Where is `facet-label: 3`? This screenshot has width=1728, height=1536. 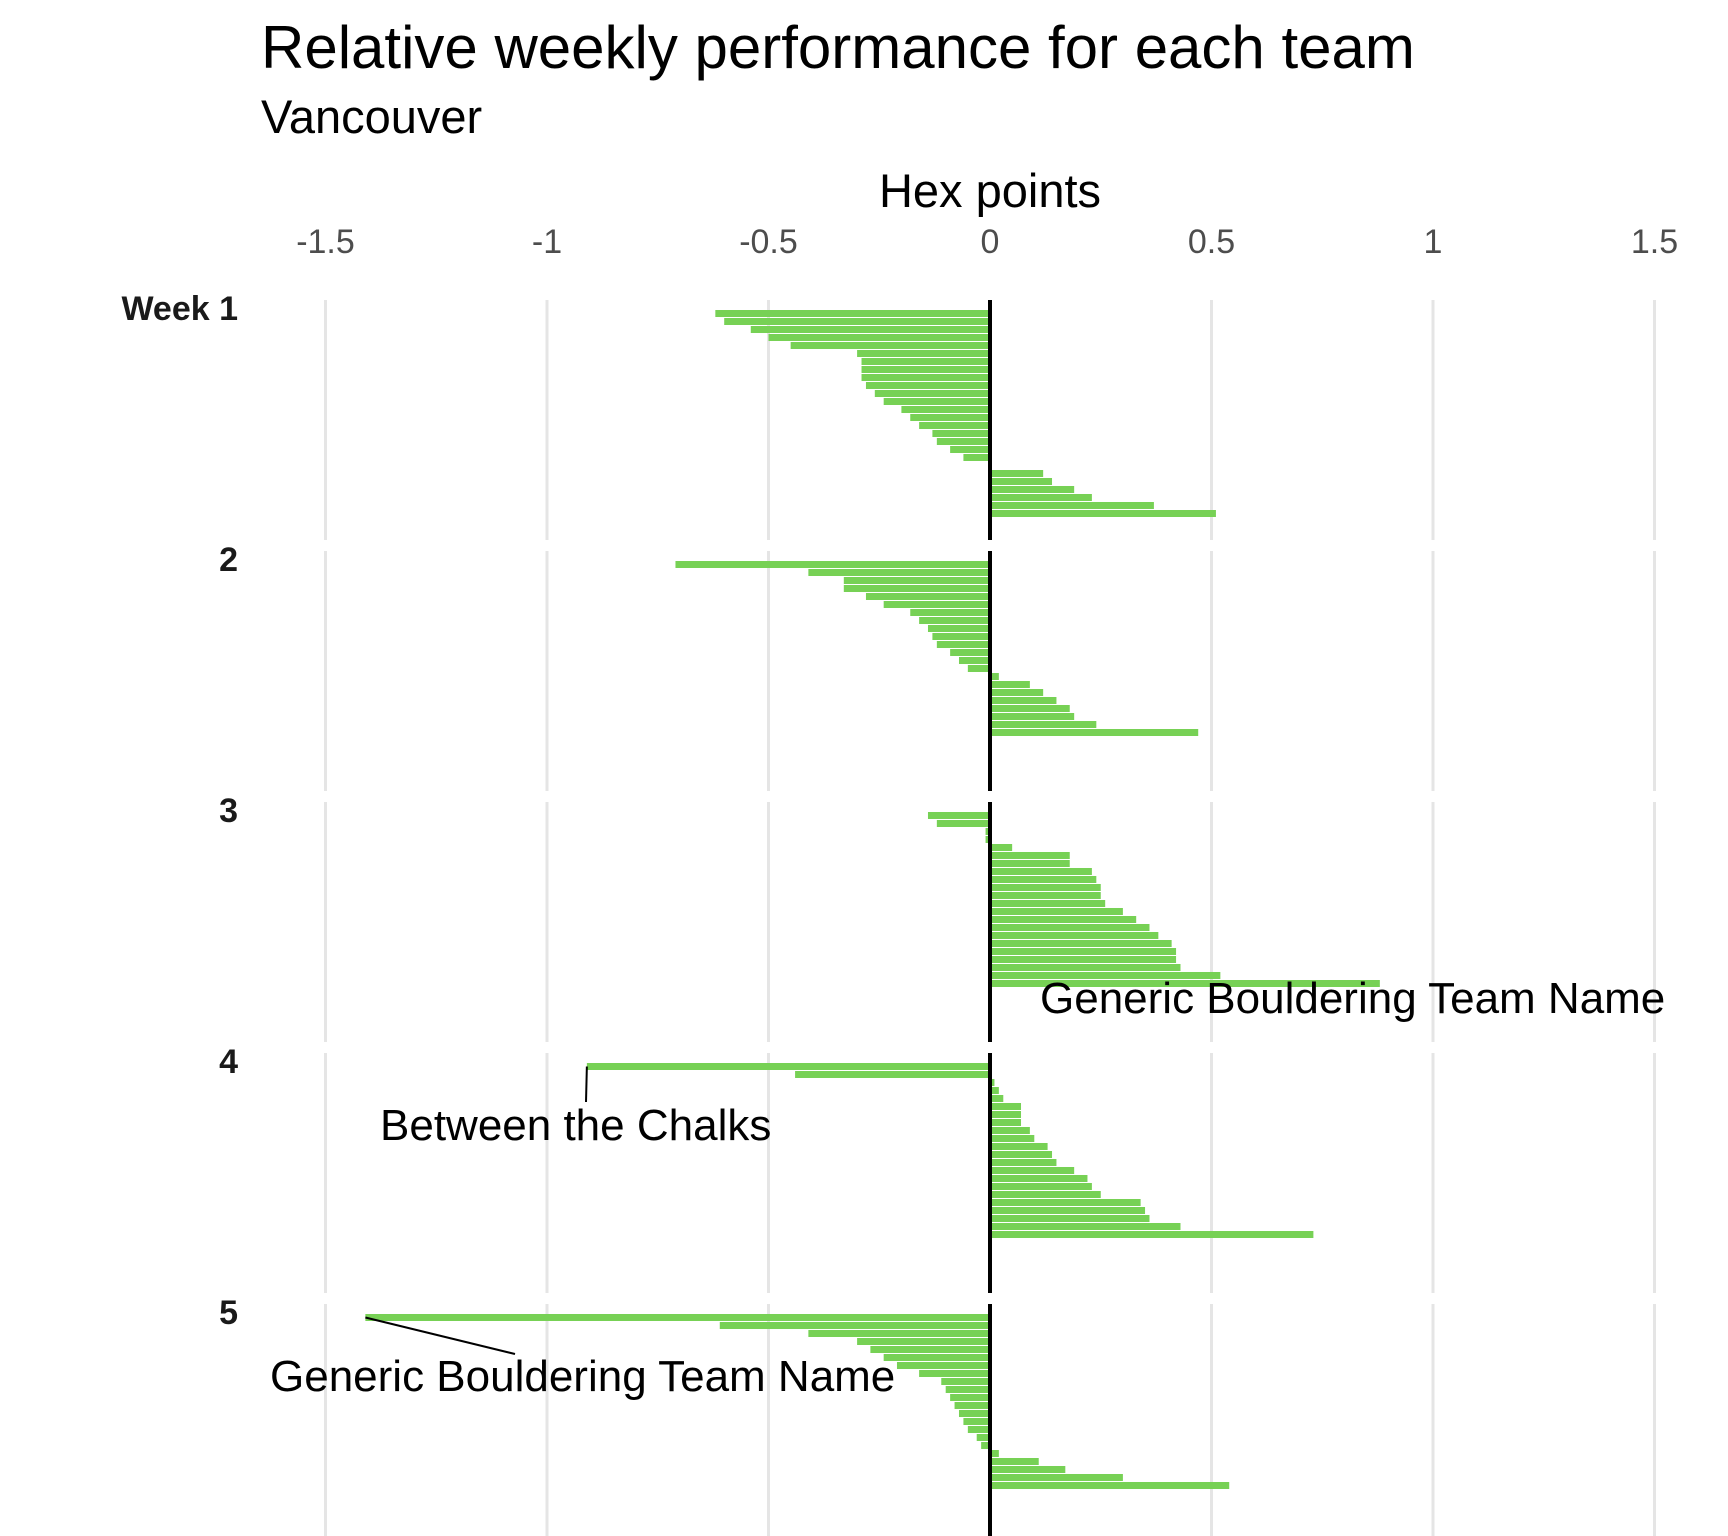 facet-label: 3 is located at coordinates (228, 811).